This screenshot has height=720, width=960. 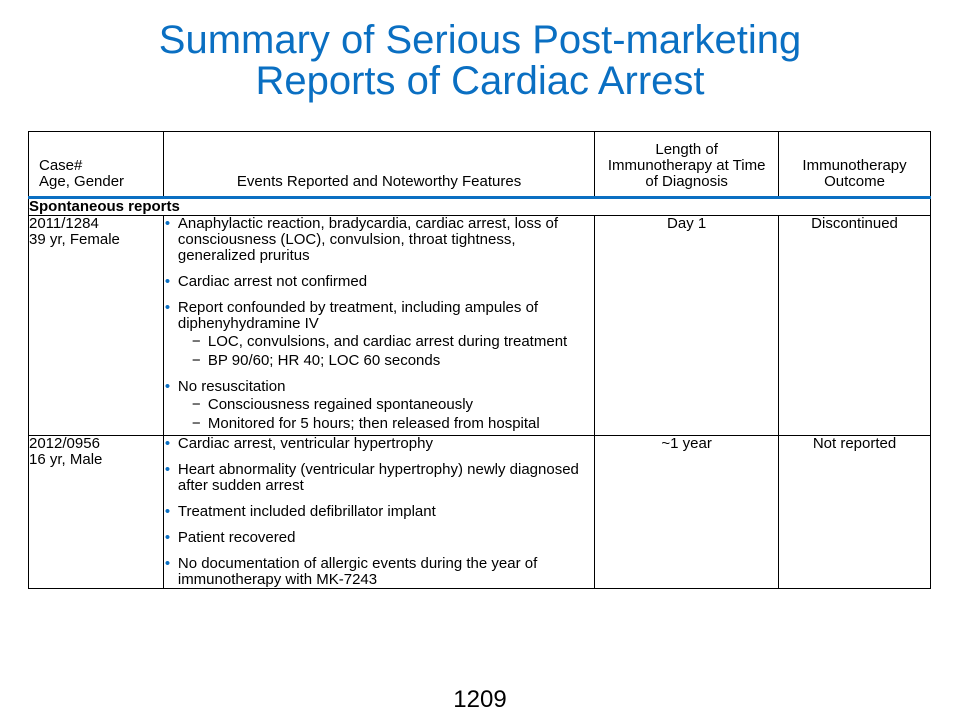 I want to click on length-cell: ~1 year, so click(x=687, y=512).